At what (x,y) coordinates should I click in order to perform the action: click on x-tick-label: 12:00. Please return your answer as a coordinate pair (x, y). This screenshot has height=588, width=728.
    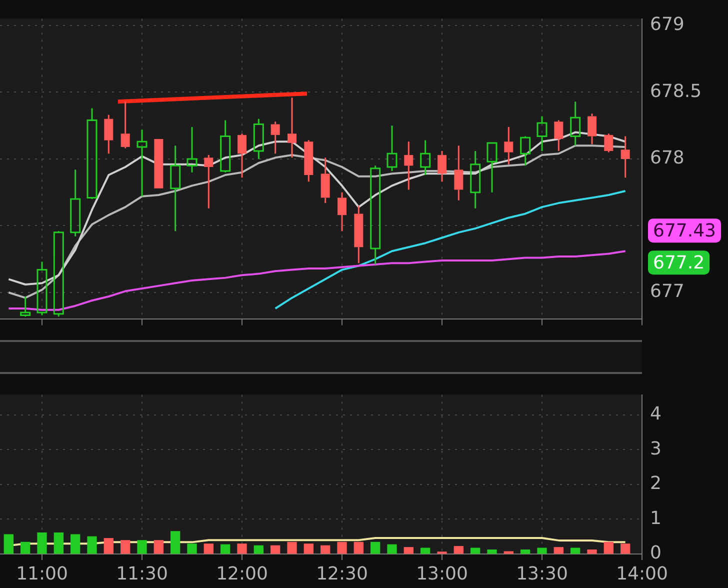
    Looking at the image, I should click on (242, 573).